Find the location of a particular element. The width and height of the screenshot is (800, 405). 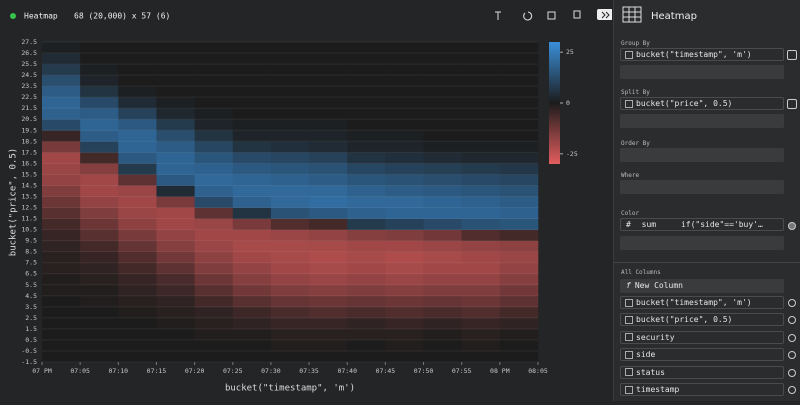

column-item: side is located at coordinates (702, 355).